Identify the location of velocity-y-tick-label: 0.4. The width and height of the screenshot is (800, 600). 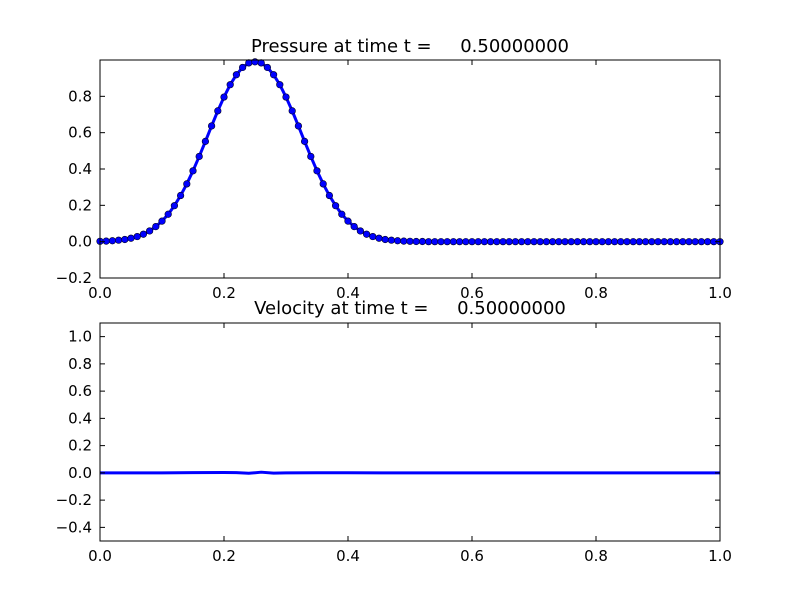
(80, 418).